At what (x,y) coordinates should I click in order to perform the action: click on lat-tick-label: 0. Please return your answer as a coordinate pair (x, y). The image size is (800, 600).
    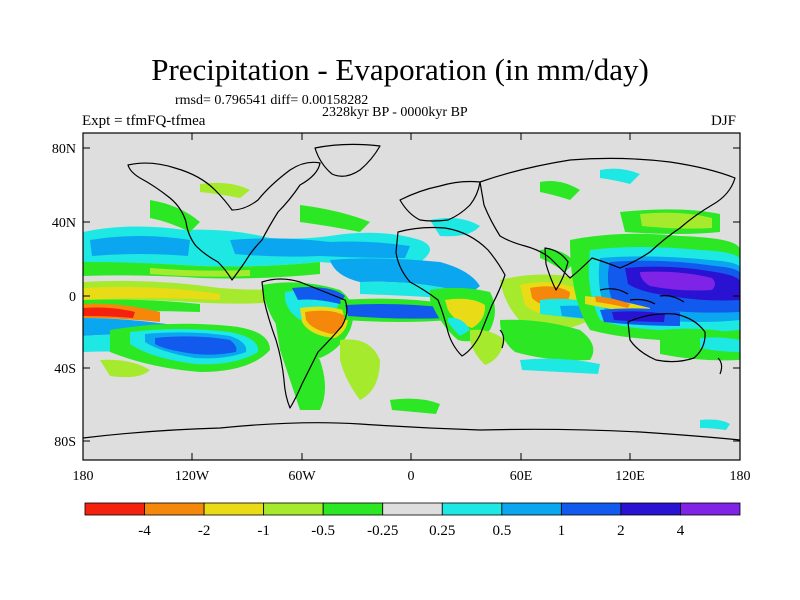
    Looking at the image, I should click on (72, 297).